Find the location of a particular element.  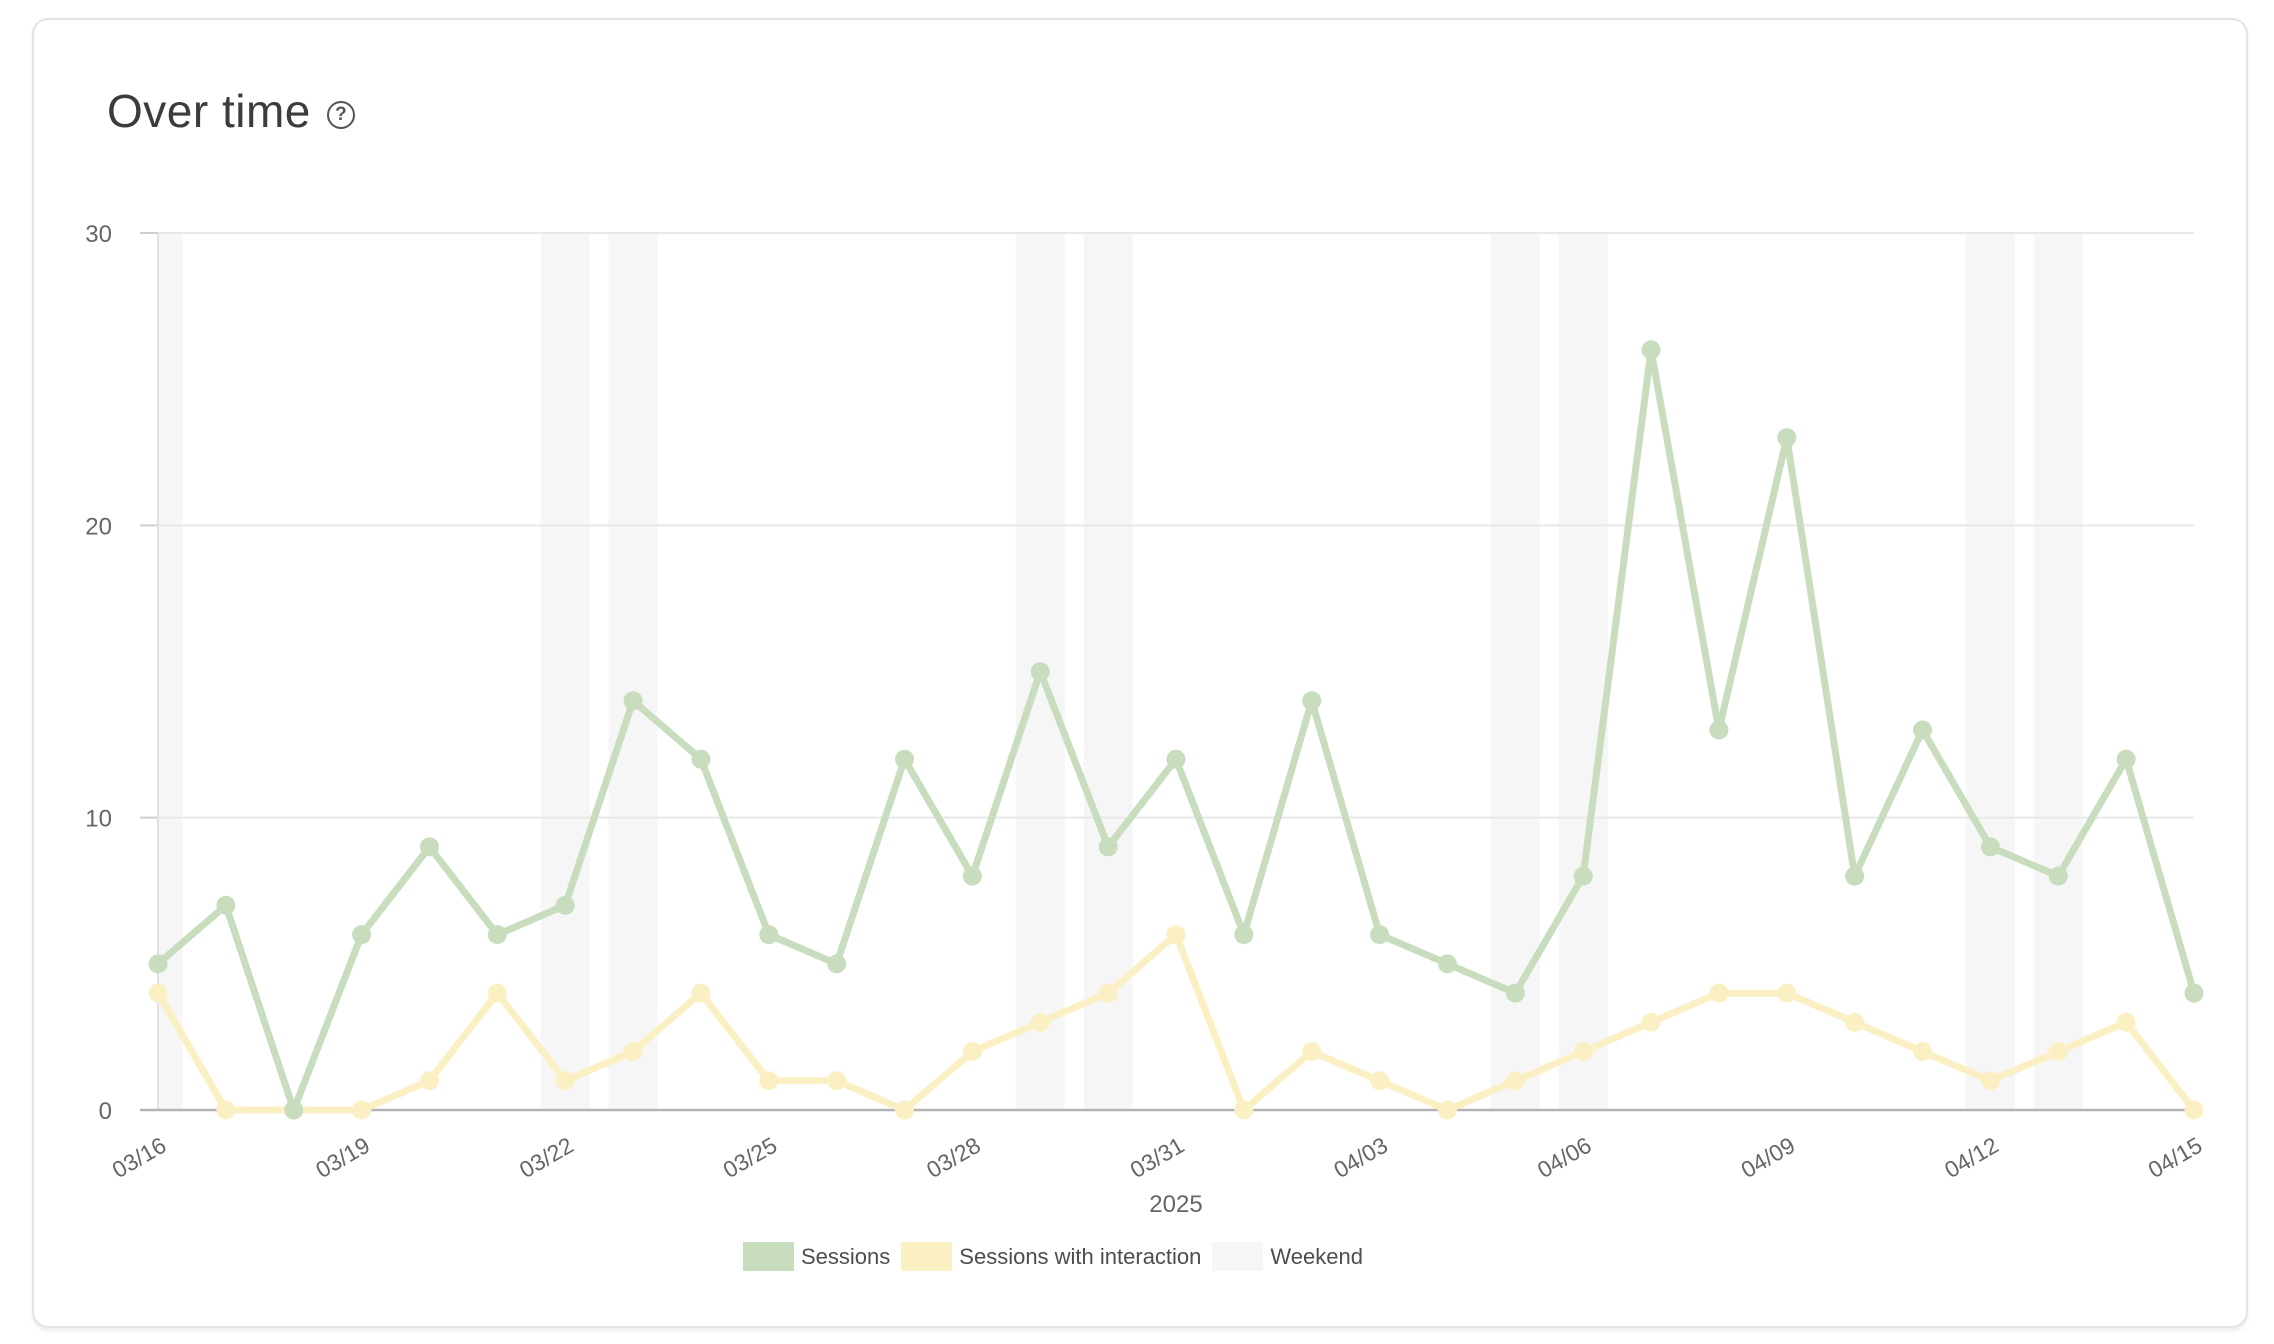

card-header: Over time ? is located at coordinates (231, 111).